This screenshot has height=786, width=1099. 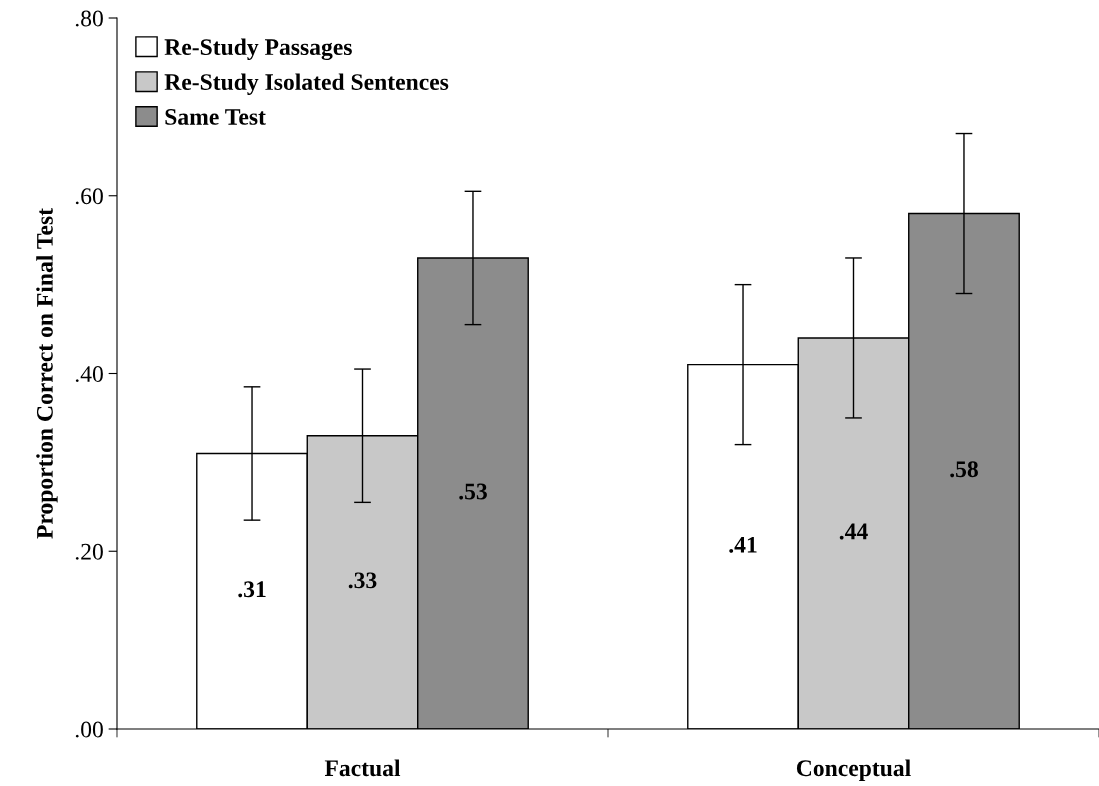 What do you see at coordinates (743, 544) in the screenshot?
I see `data-label: .41` at bounding box center [743, 544].